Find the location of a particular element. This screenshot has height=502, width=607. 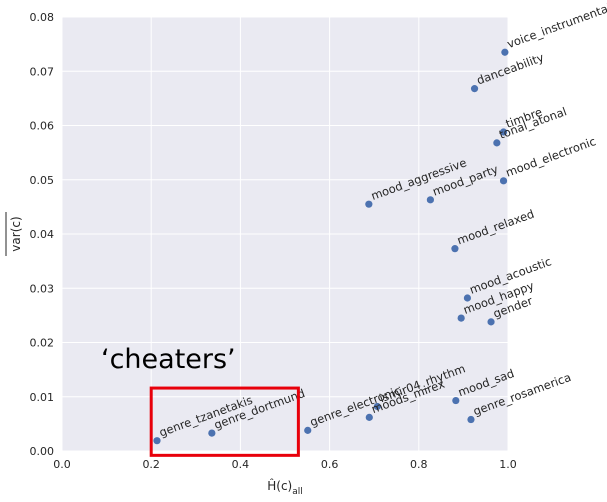

y-tick-label: 0.02 is located at coordinates (42, 343).